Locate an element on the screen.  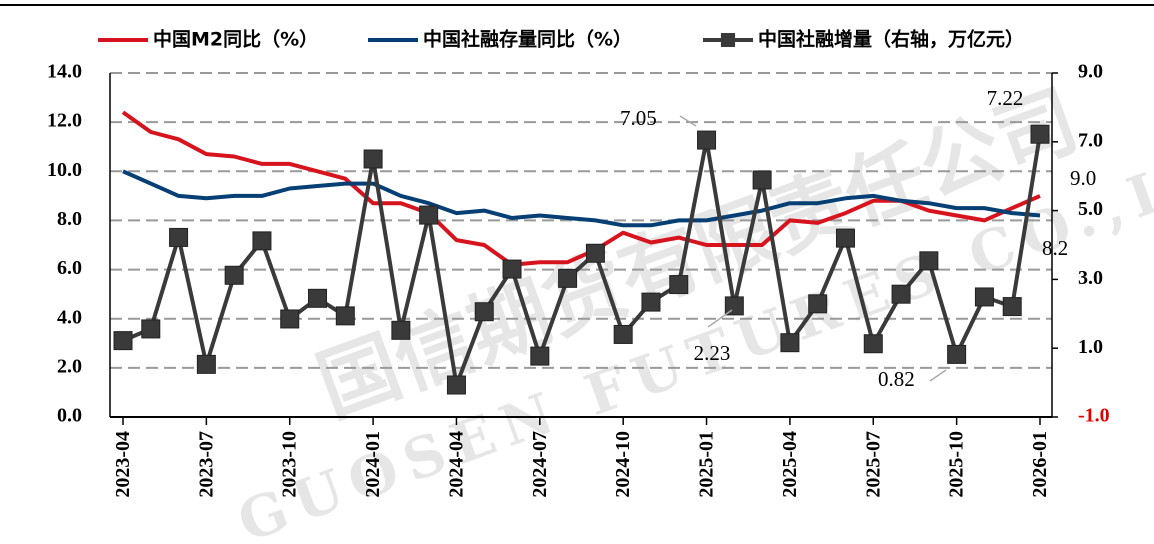
y-tick-label: 0.0 is located at coordinates (69, 416).